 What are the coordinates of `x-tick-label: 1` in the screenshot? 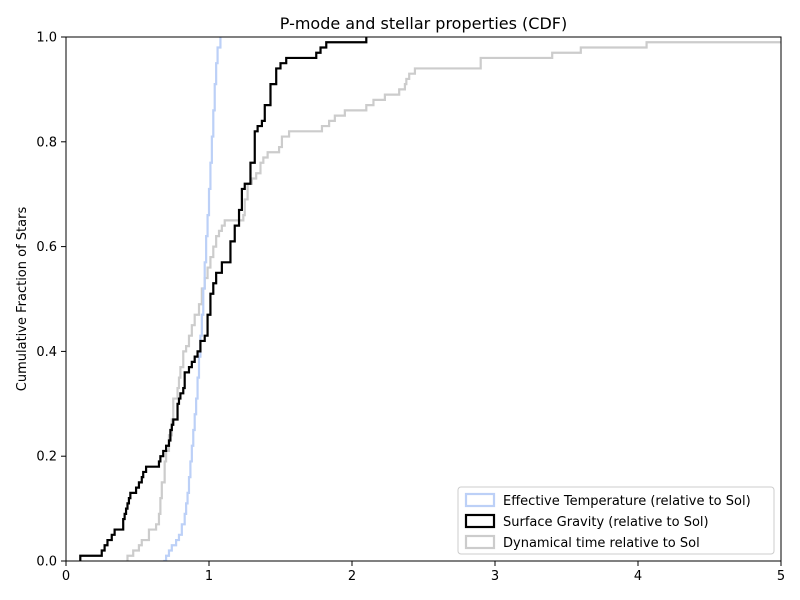 It's located at (209, 576).